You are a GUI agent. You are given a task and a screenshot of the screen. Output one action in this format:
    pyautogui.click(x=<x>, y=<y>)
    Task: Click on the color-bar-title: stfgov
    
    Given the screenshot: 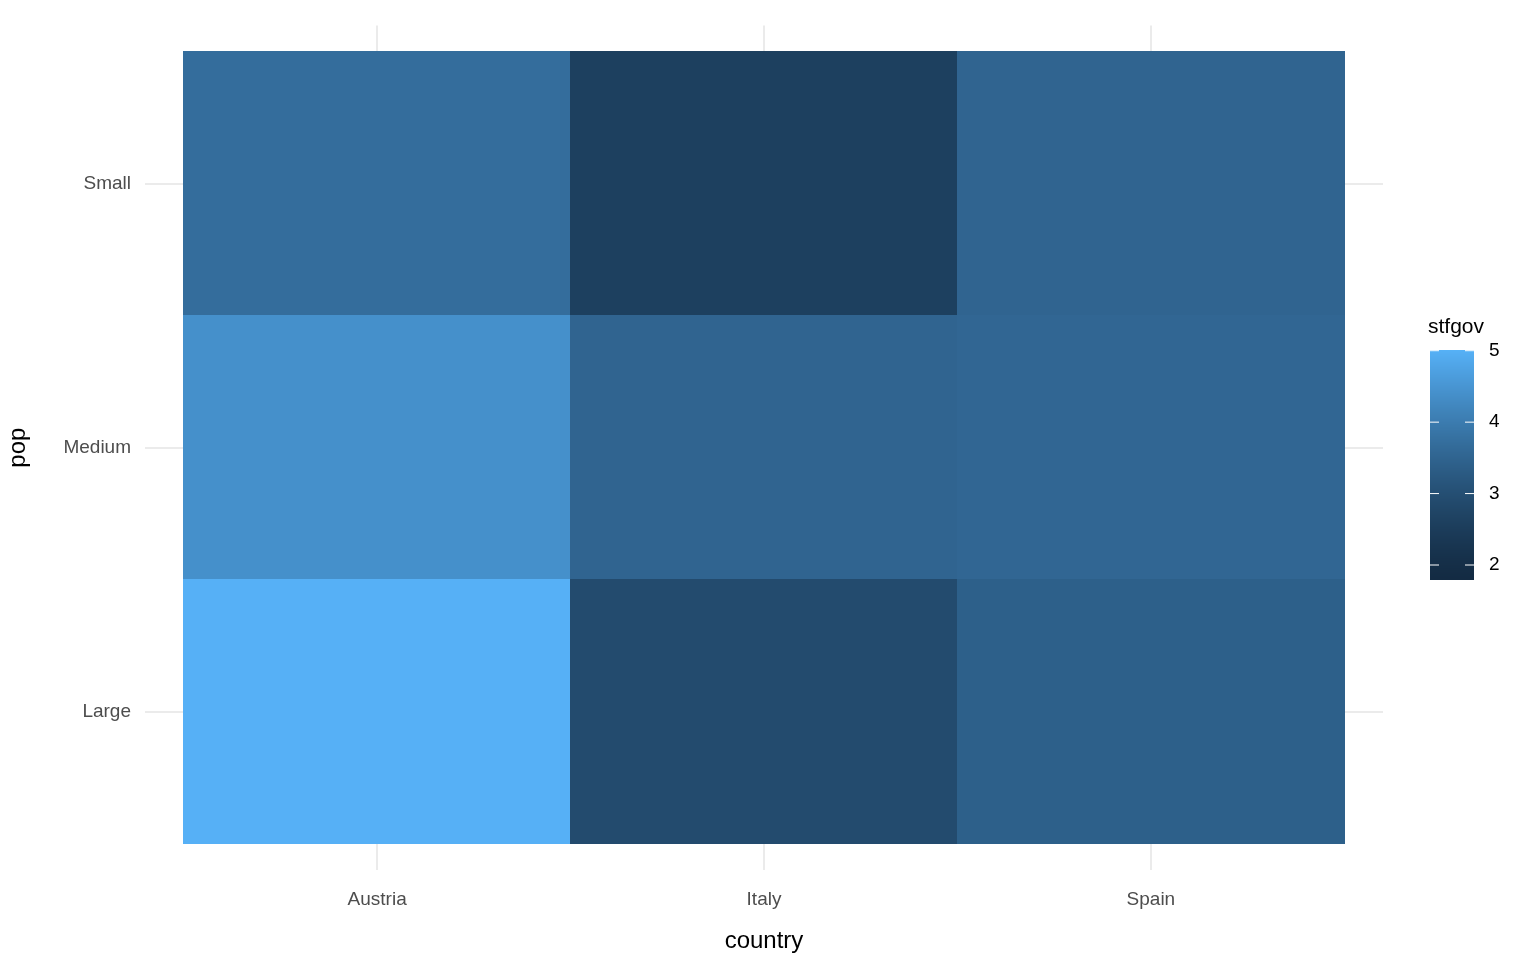 What is the action you would take?
    pyautogui.click(x=1456, y=325)
    